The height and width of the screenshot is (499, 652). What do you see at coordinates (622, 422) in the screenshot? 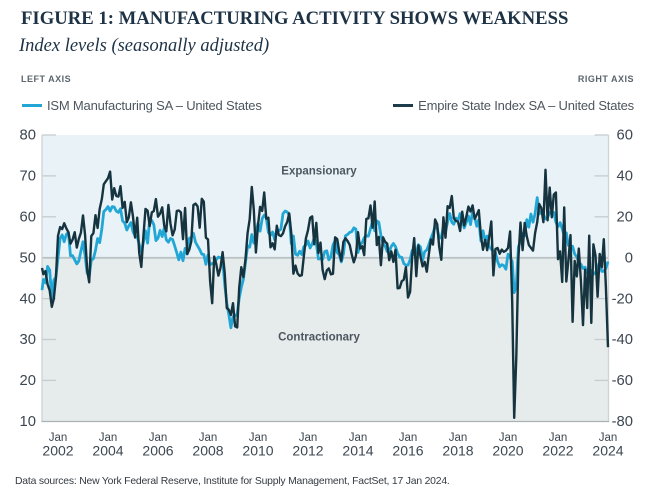
I see `svg-text: -80` at bounding box center [622, 422].